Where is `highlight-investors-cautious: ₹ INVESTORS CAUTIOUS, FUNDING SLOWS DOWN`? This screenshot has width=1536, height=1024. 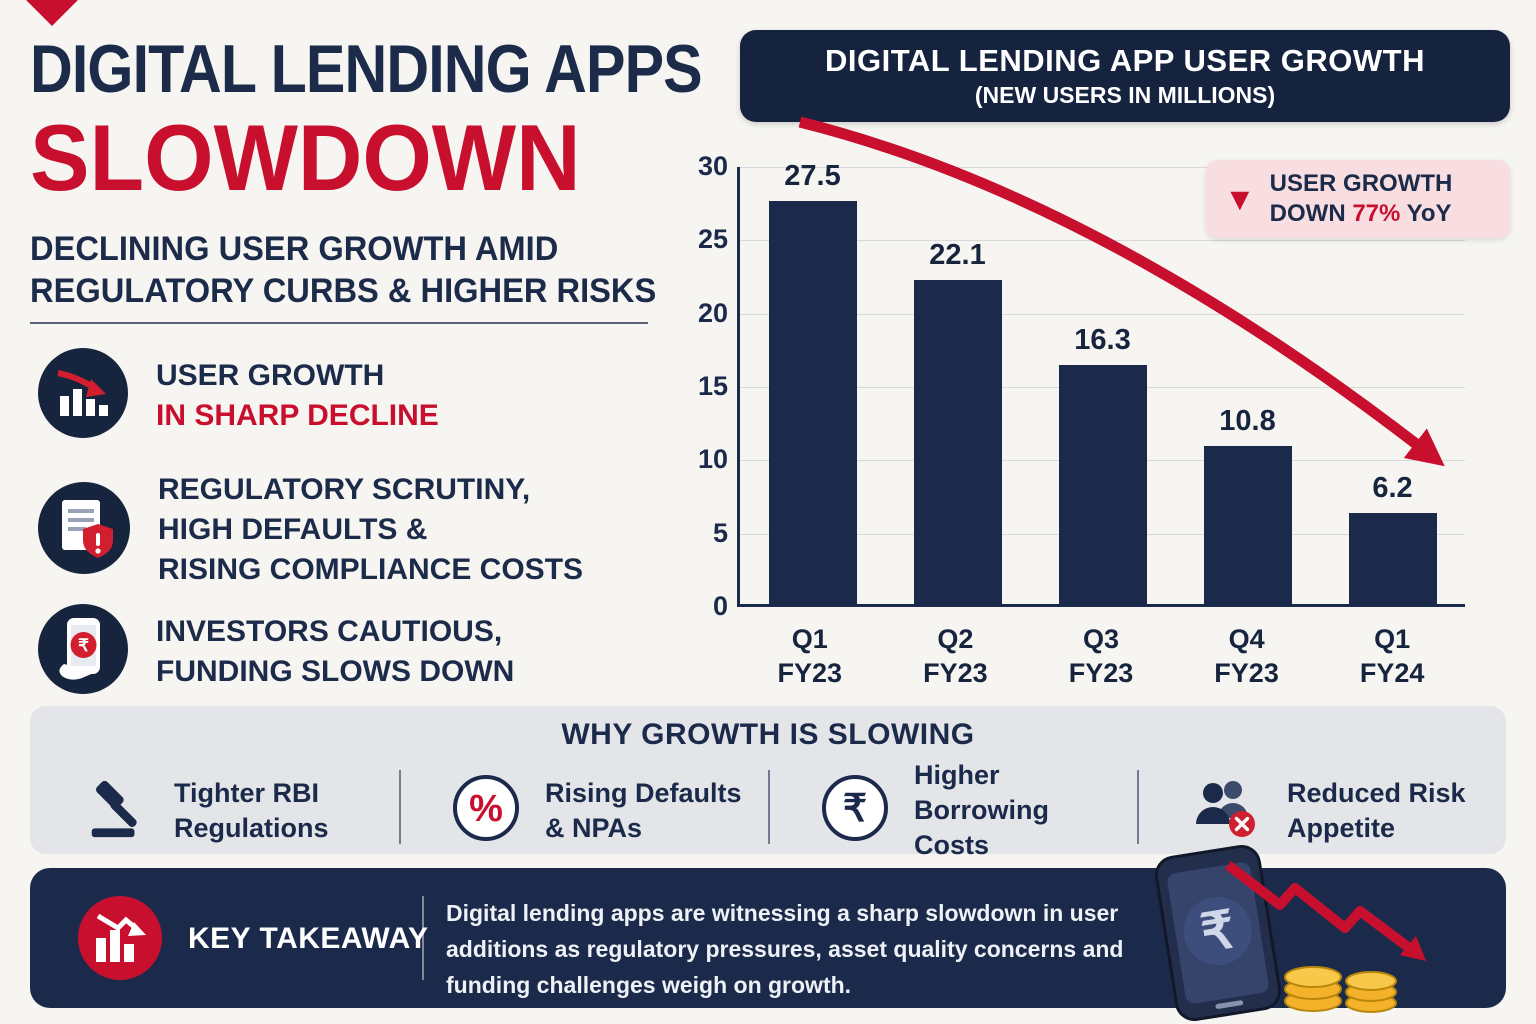
highlight-investors-cautious: ₹ INVESTORS CAUTIOUS, FUNDING SLOWS DOWN is located at coordinates (275, 651).